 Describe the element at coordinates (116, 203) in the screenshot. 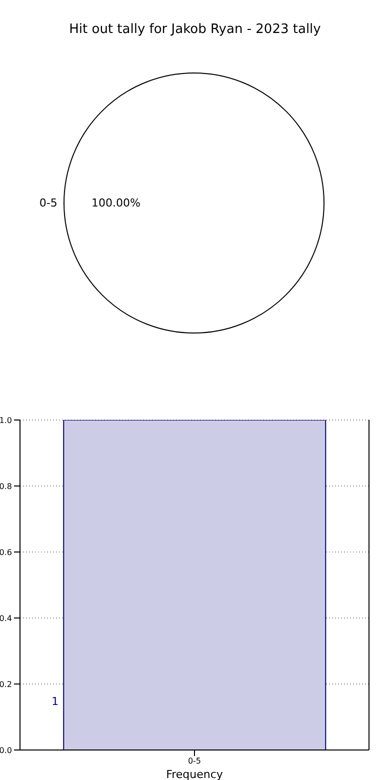

I see `data-label: 100.00%` at that location.